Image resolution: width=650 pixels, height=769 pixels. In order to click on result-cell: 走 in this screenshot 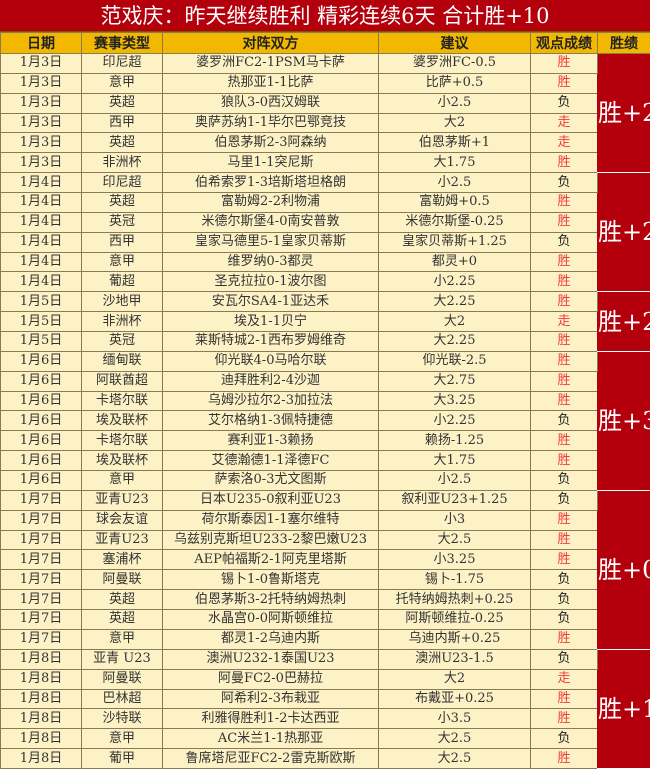, I will do `click(564, 123)`.